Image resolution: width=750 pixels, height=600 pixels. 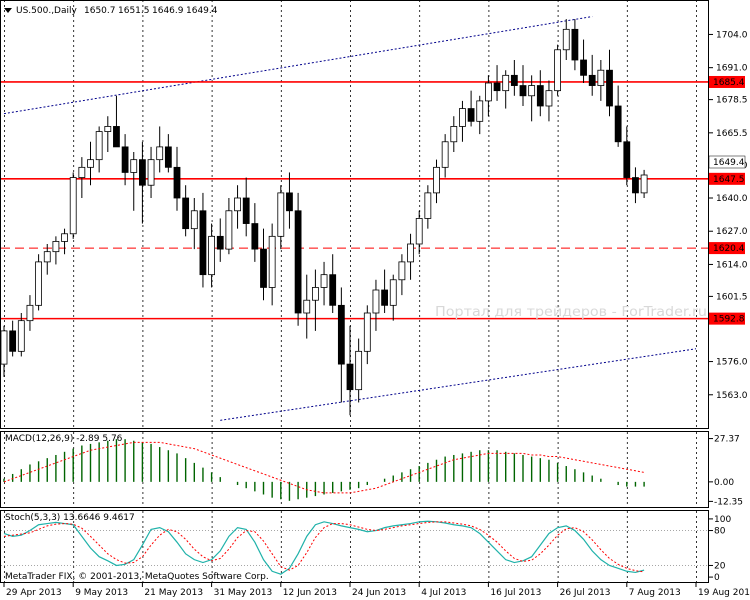 What do you see at coordinates (732, 363) in the screenshot?
I see `price-tick-label: 1576.0` at bounding box center [732, 363].